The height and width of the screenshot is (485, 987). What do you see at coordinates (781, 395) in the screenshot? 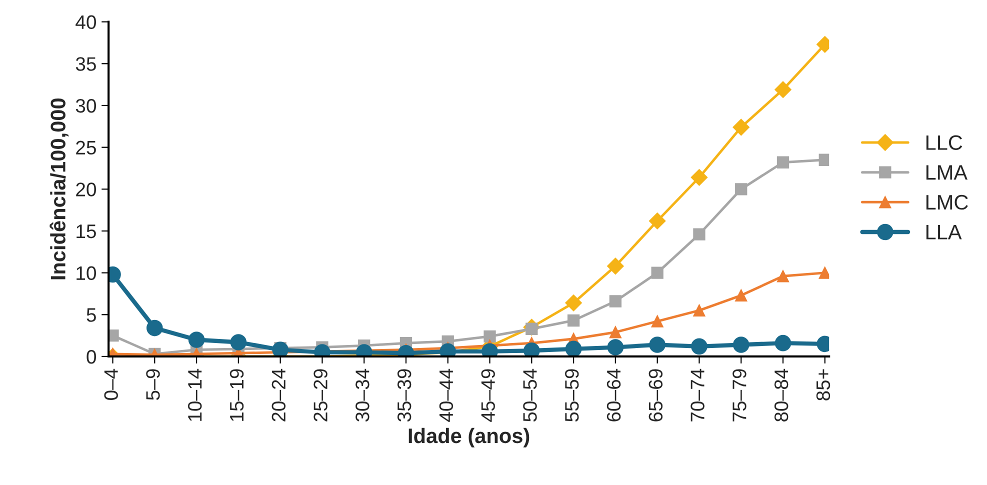
I see `x-tick-label: 80–84` at bounding box center [781, 395].